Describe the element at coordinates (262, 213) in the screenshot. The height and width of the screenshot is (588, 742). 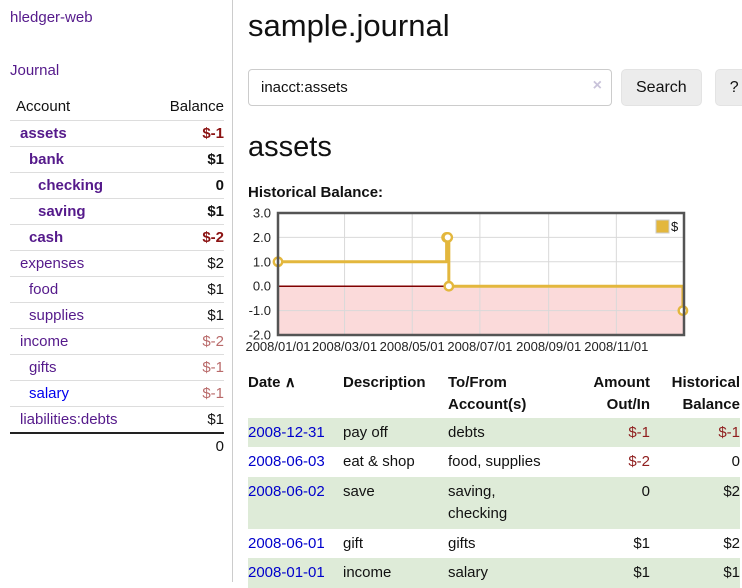
I see `chart-y-tick-label: 3.0` at that location.